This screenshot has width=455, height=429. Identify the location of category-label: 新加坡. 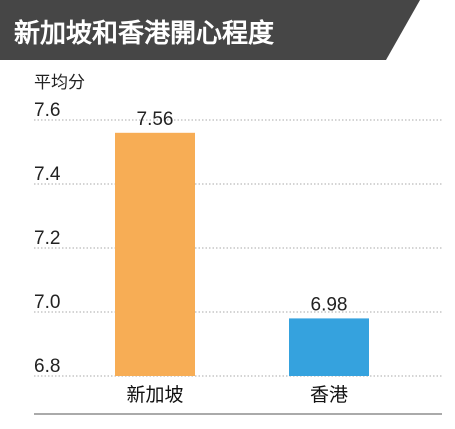
(154, 395).